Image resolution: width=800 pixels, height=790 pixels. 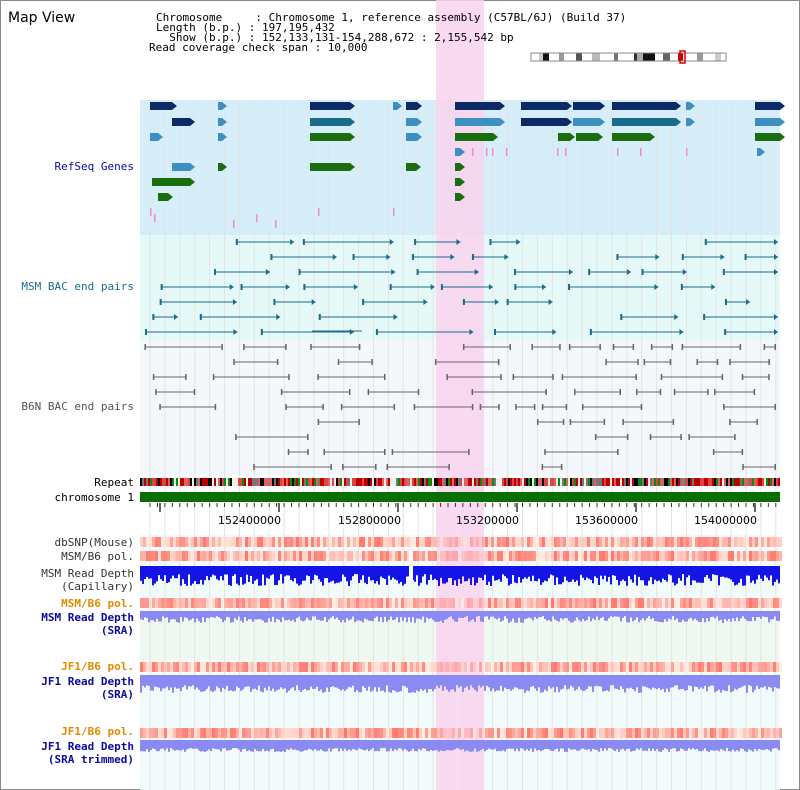 I want to click on b6n-bac-label: B6N BAC end pairs, so click(x=77, y=406).